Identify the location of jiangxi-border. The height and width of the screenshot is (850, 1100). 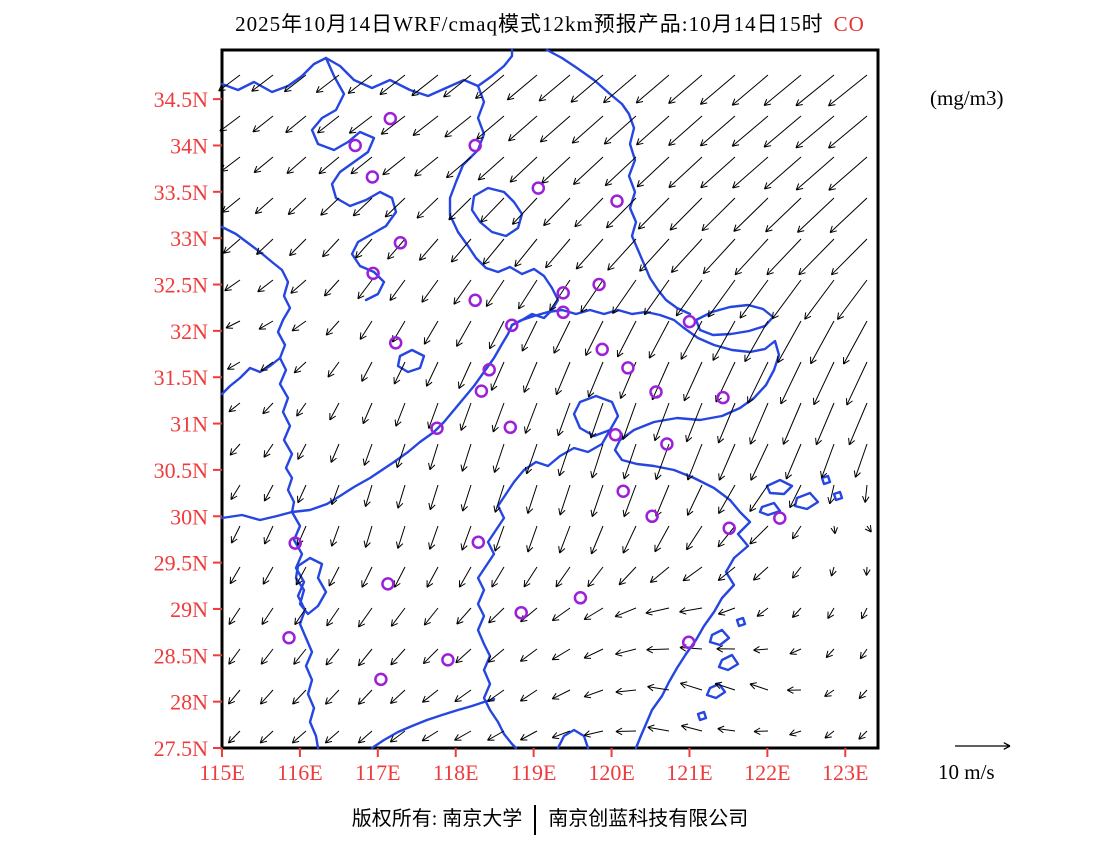
(433, 723).